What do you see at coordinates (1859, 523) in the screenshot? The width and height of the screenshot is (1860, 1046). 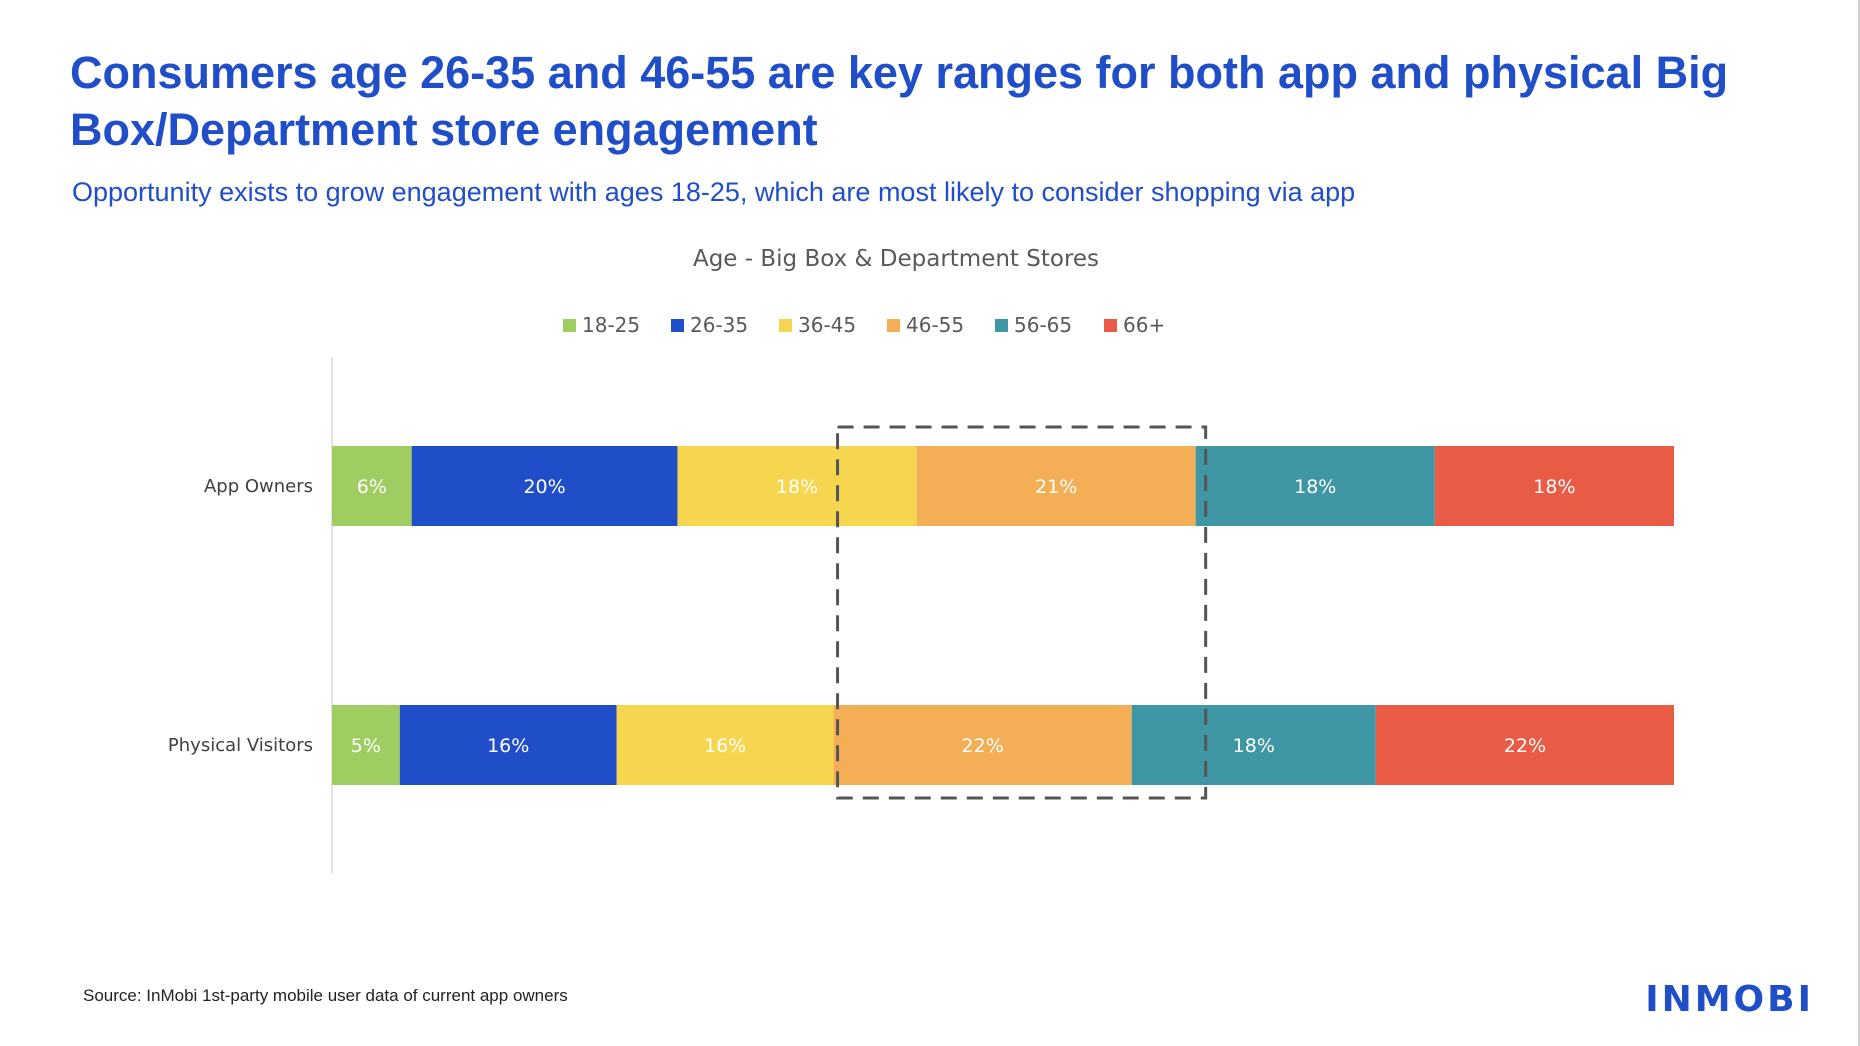 I see `slide-edge-divider` at bounding box center [1859, 523].